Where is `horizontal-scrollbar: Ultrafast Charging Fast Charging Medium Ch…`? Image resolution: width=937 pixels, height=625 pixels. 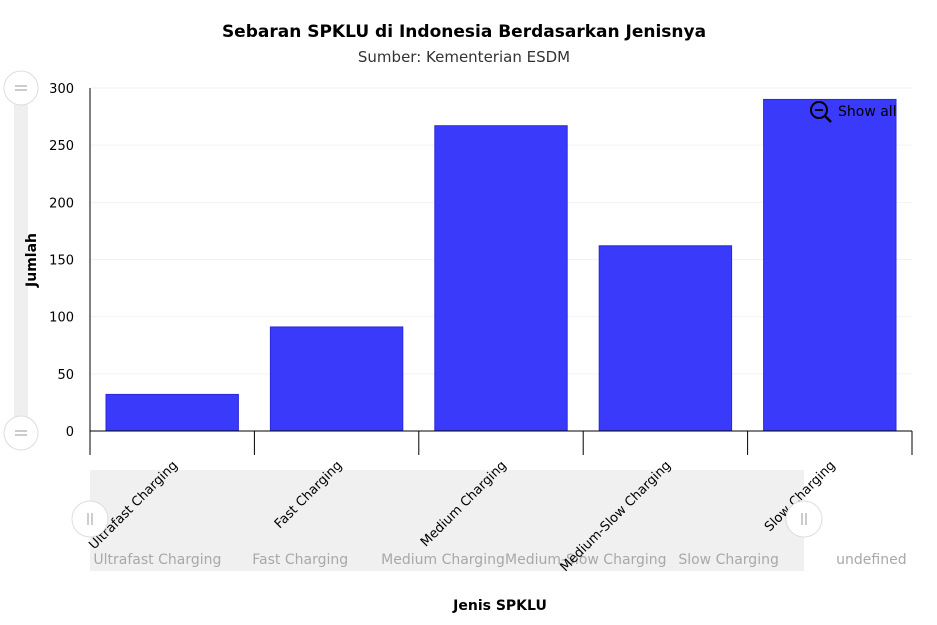 horizontal-scrollbar: Ultrafast Charging Fast Charging Medium Ch… is located at coordinates (498, 520).